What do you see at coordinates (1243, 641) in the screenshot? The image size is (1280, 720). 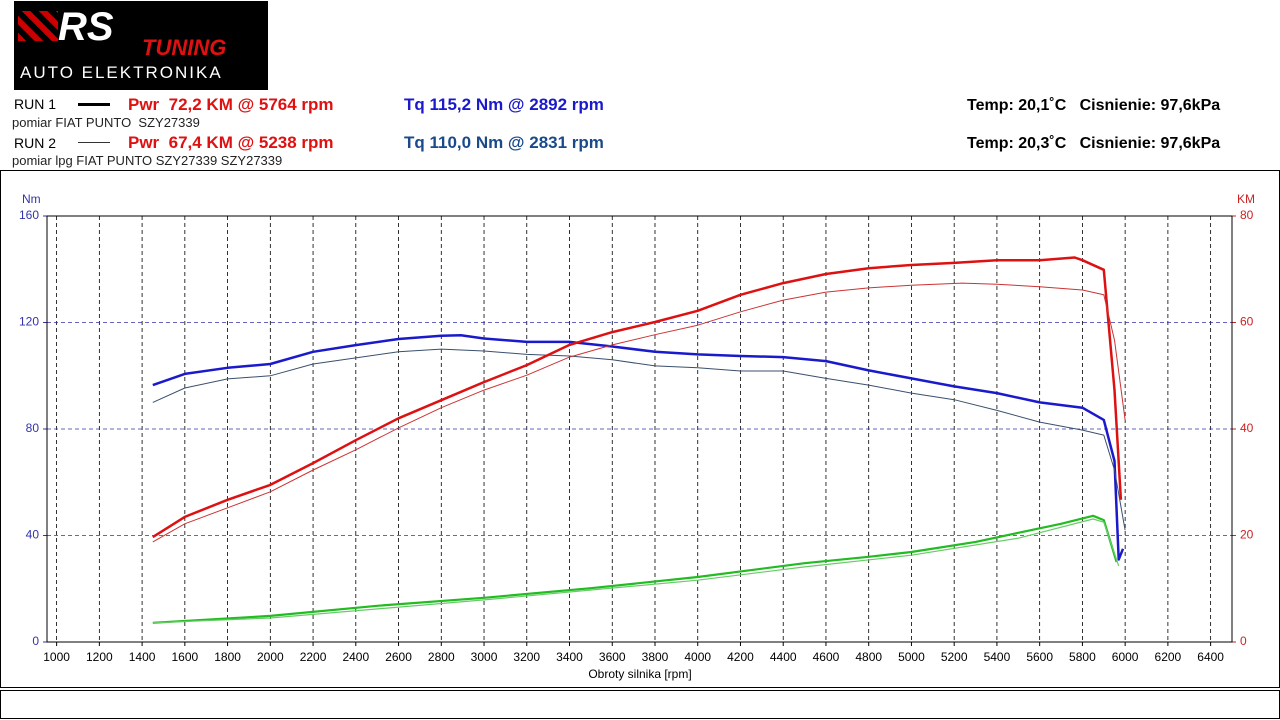 I see `y2-tick-label: 0` at bounding box center [1243, 641].